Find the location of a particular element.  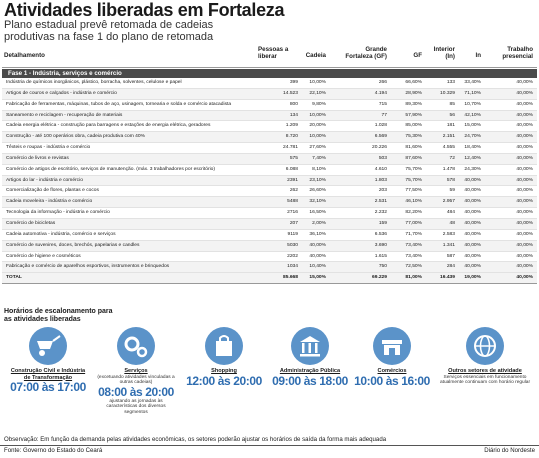

cell-grande: 715 is located at coordinates (382, 104).